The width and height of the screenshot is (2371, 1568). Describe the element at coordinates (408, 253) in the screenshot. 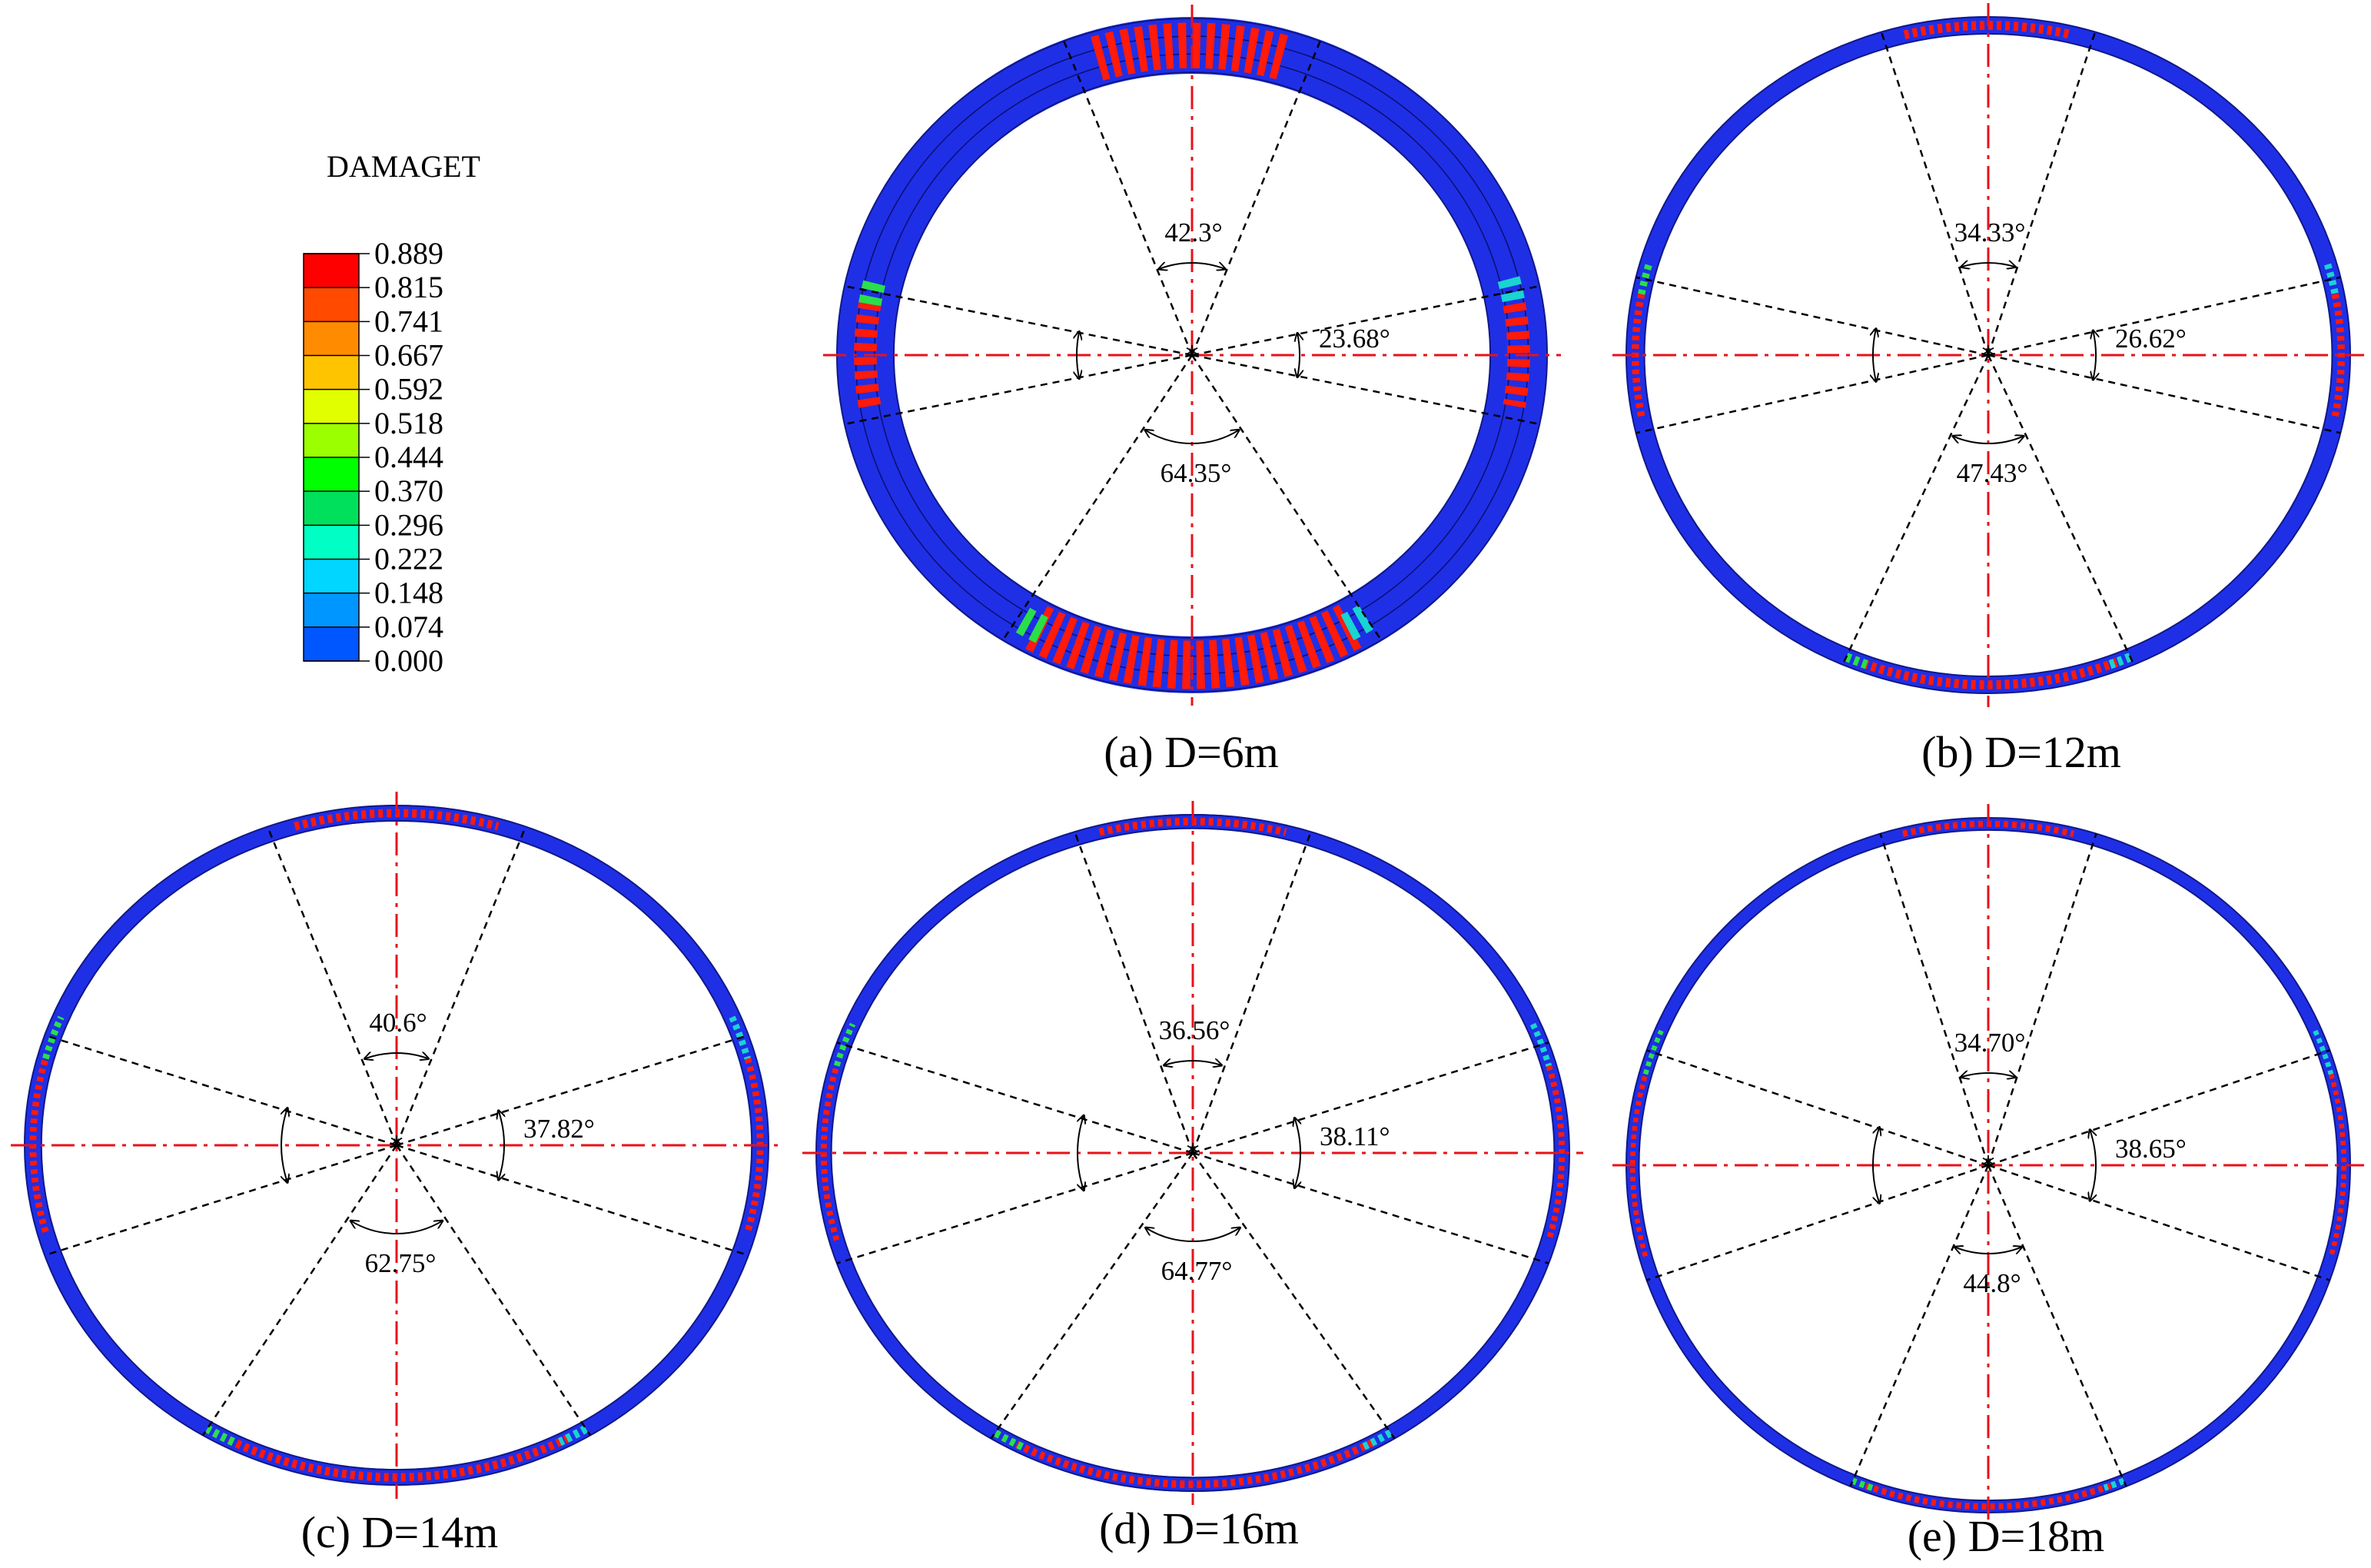

I see `legend-tick-label: 0.889` at that location.